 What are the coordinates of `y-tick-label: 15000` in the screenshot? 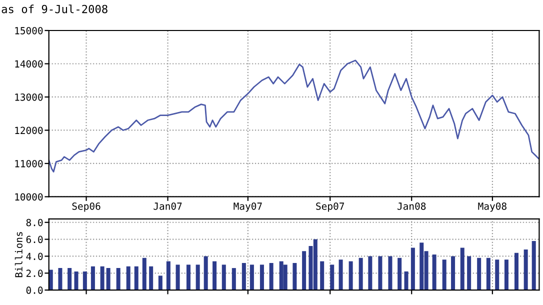 It's located at (29, 30).